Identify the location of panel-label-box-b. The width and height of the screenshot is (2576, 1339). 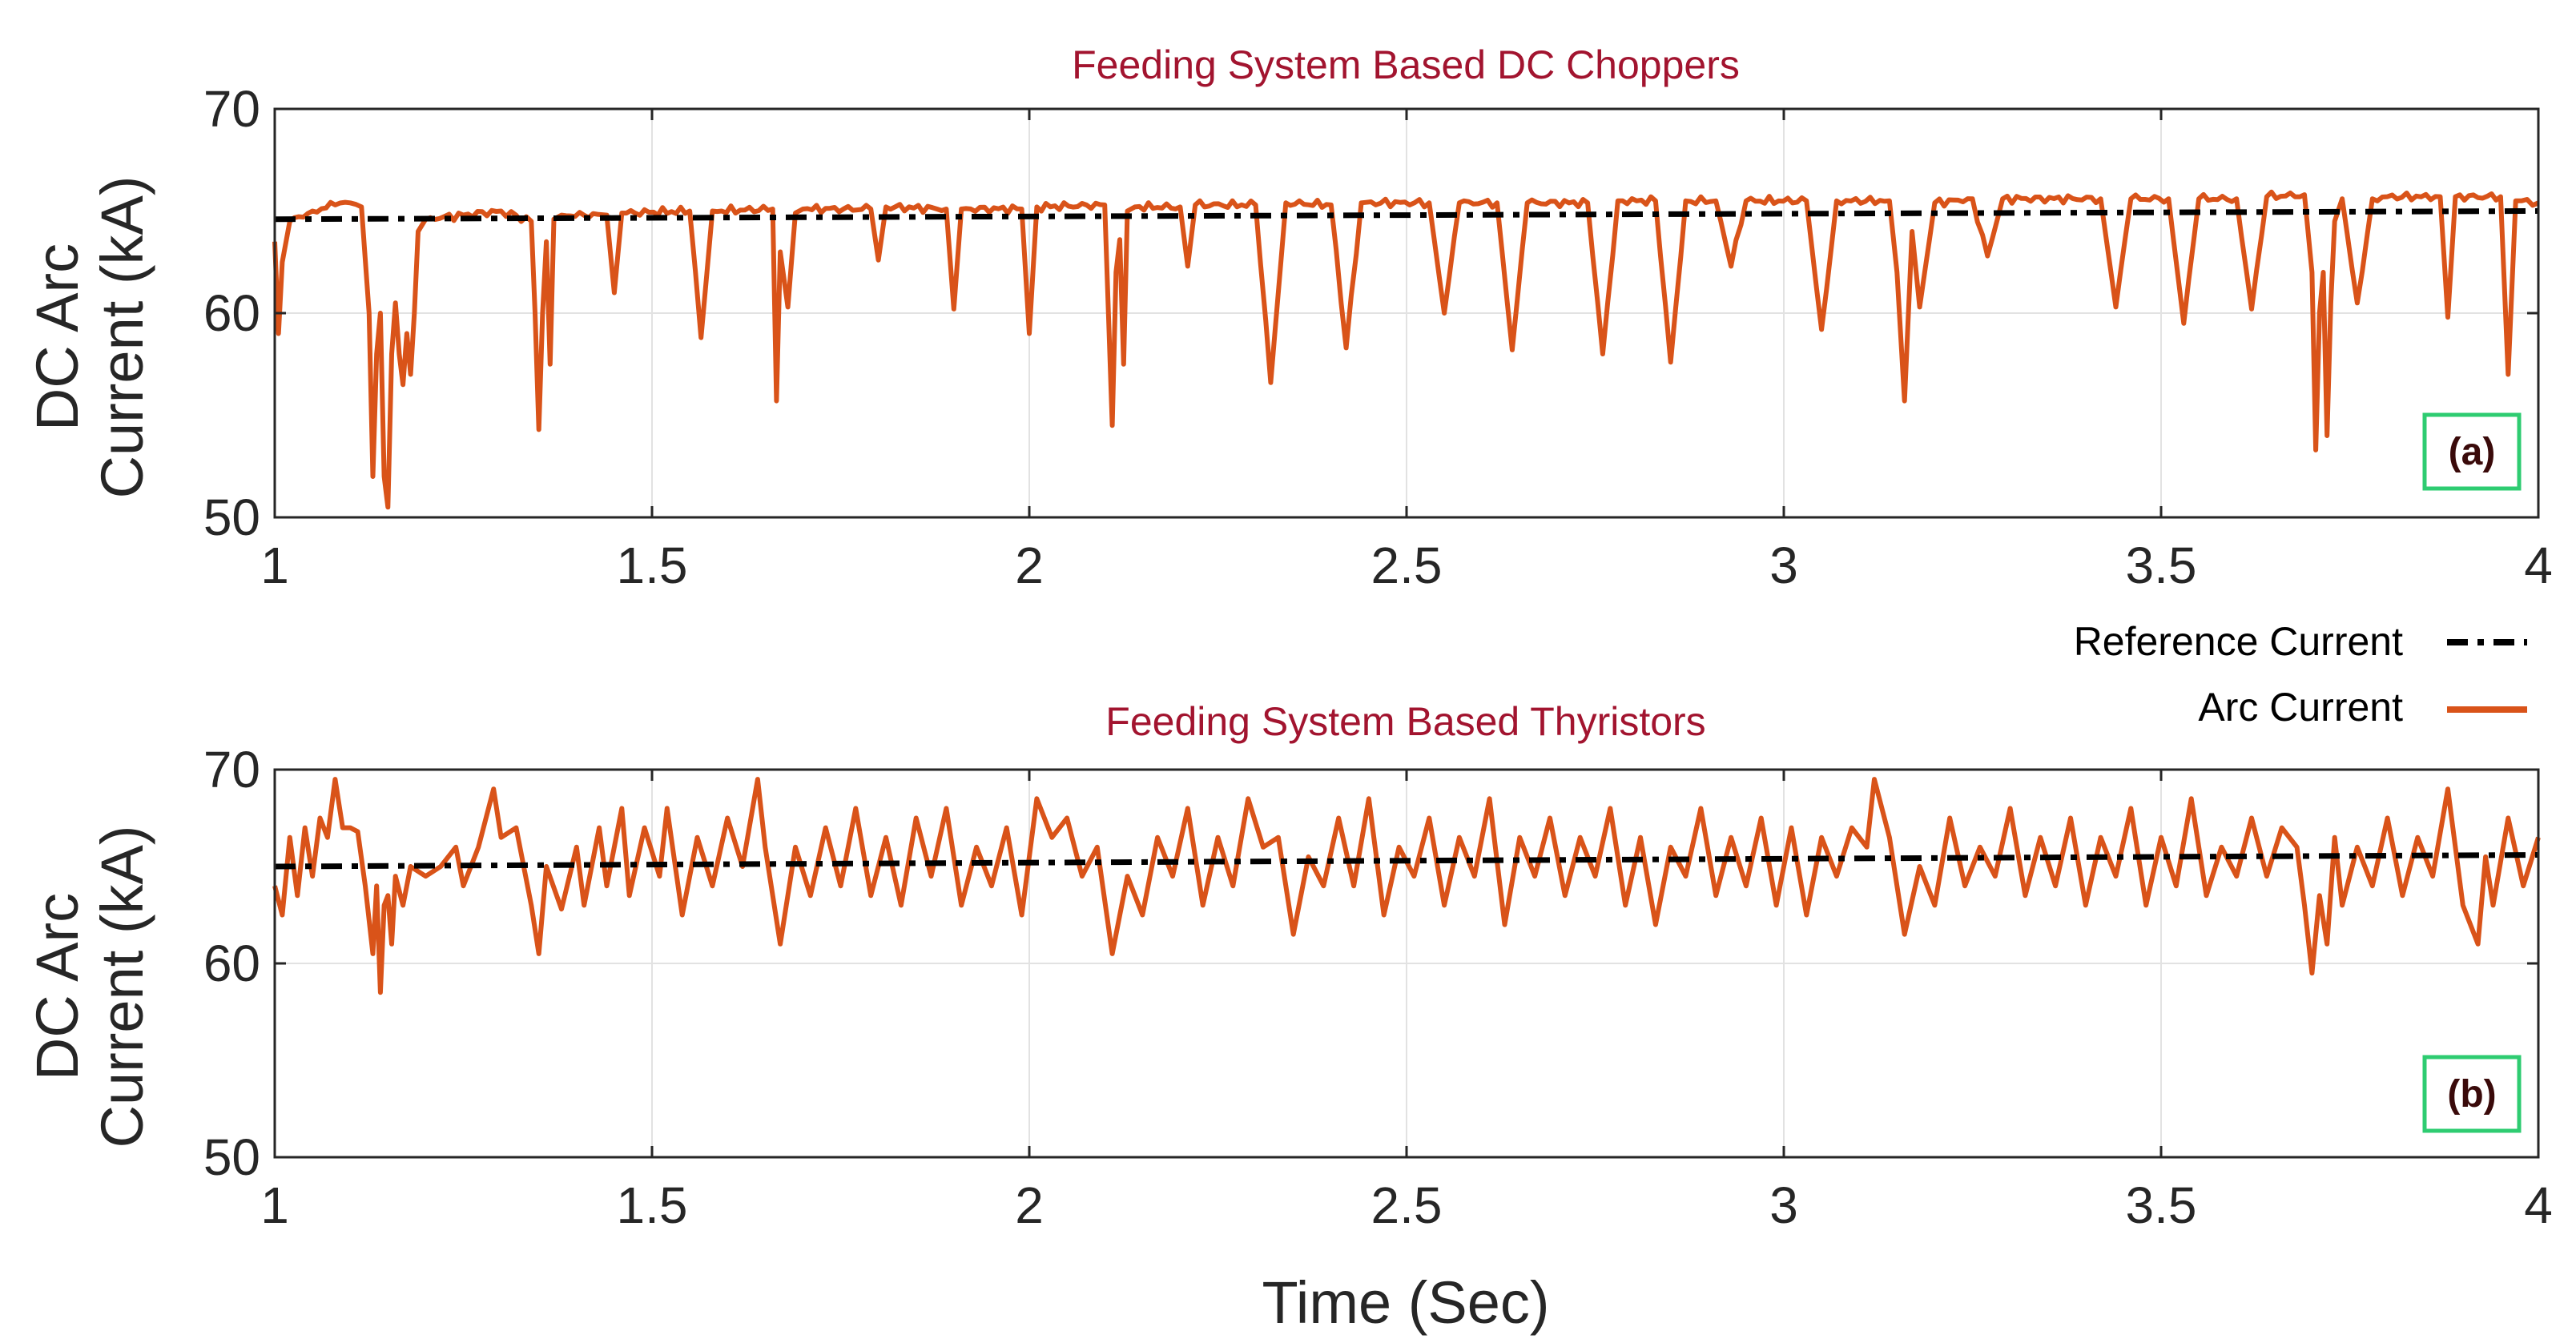
(2472, 1094).